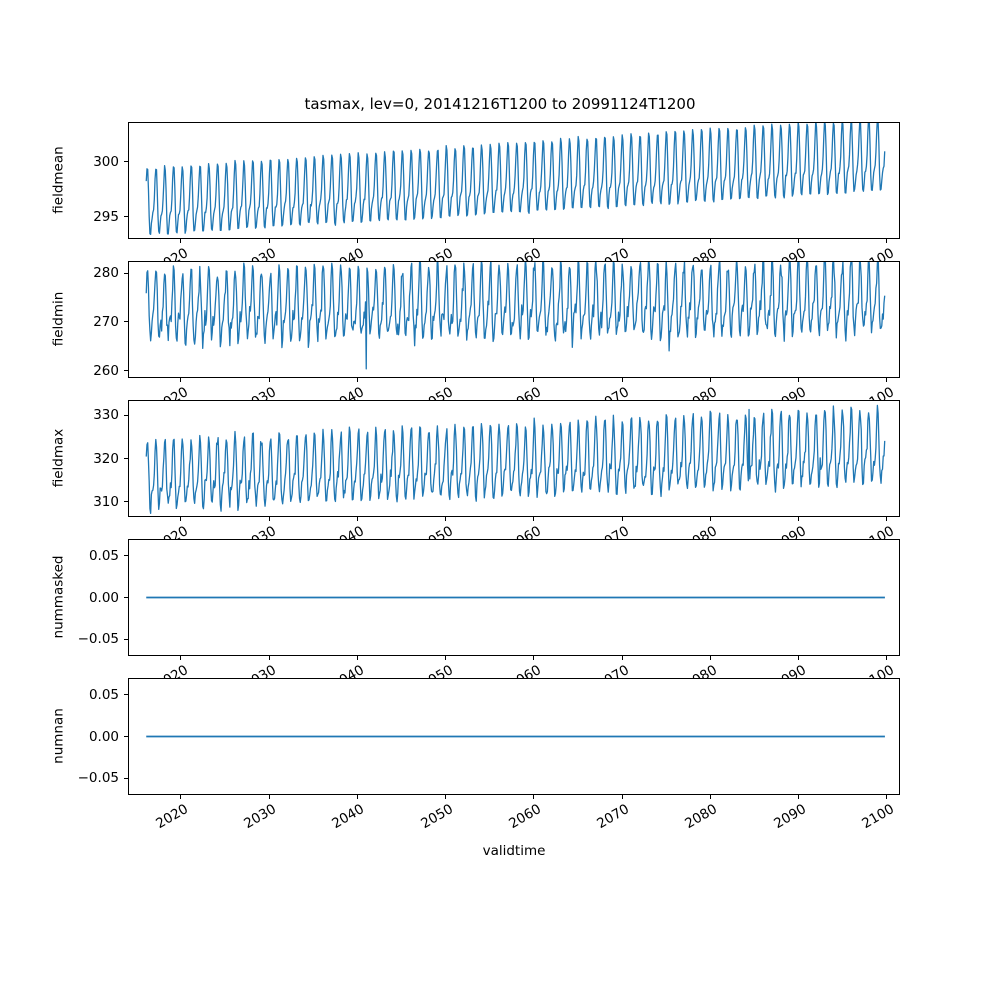 This screenshot has width=1000, height=1000. I want to click on y-axis-label-numnan: numnan, so click(58, 735).